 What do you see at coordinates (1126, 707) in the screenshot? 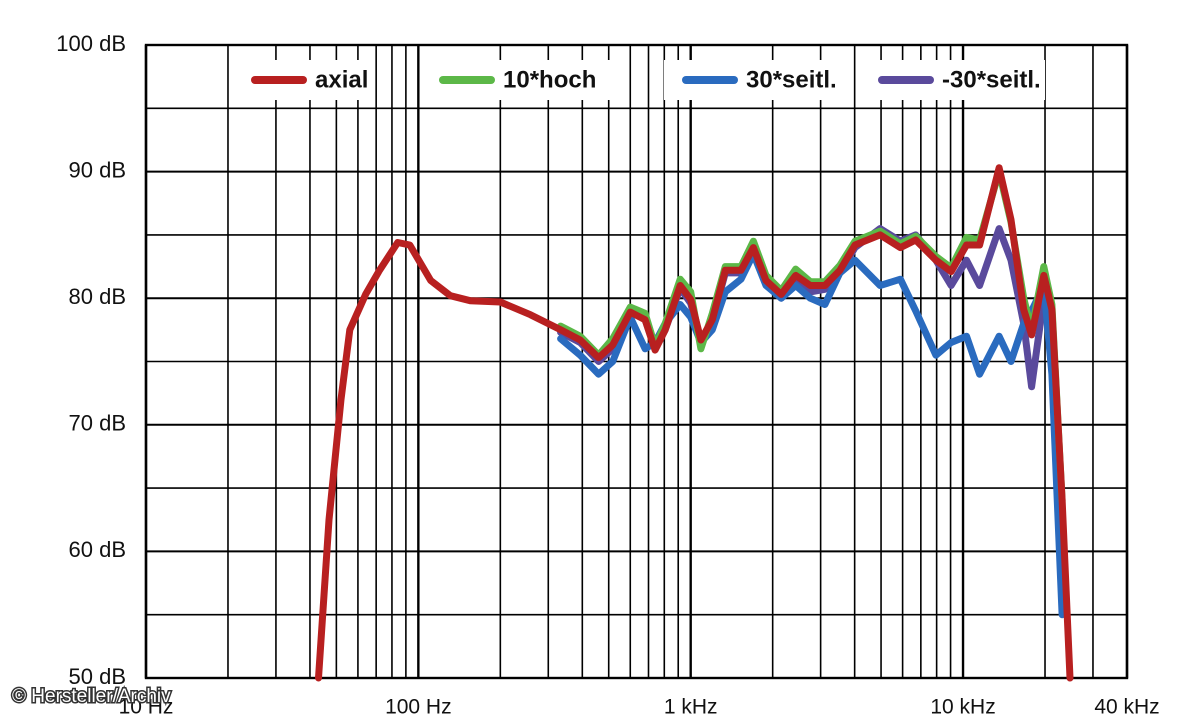
I see `x-tick-label: 40 kHz` at bounding box center [1126, 707].